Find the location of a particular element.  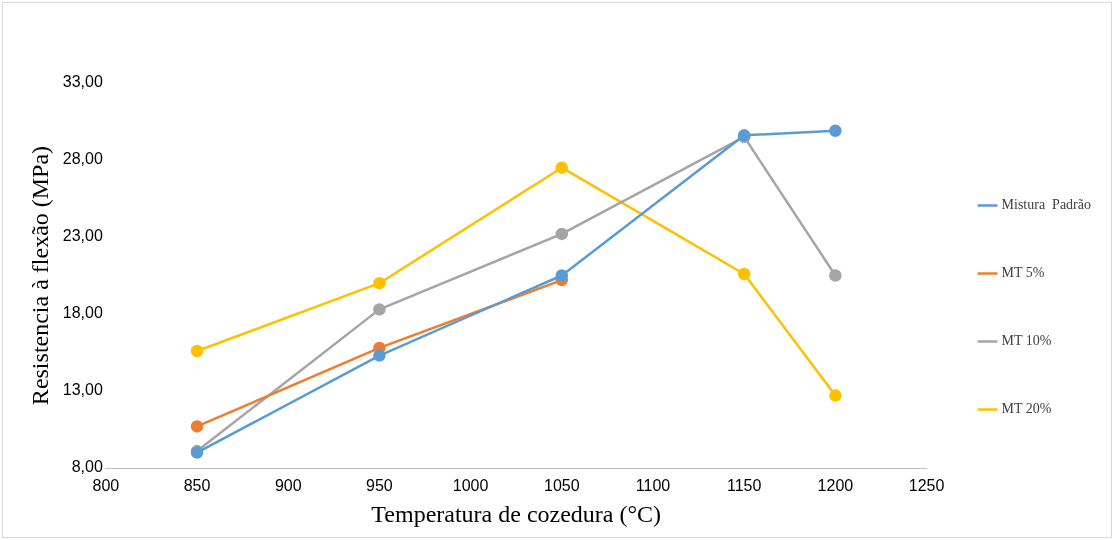

x-tick-label: 950 is located at coordinates (379, 486).